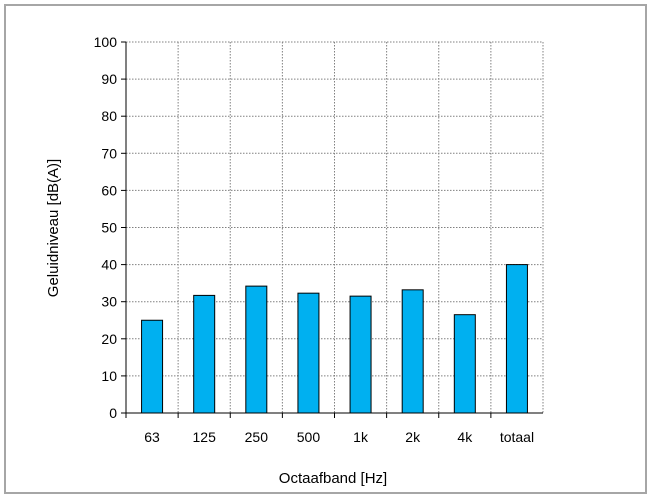 Image resolution: width=653 pixels, height=500 pixels. Describe the element at coordinates (109, 153) in the screenshot. I see `y-tick-label: 70` at that location.